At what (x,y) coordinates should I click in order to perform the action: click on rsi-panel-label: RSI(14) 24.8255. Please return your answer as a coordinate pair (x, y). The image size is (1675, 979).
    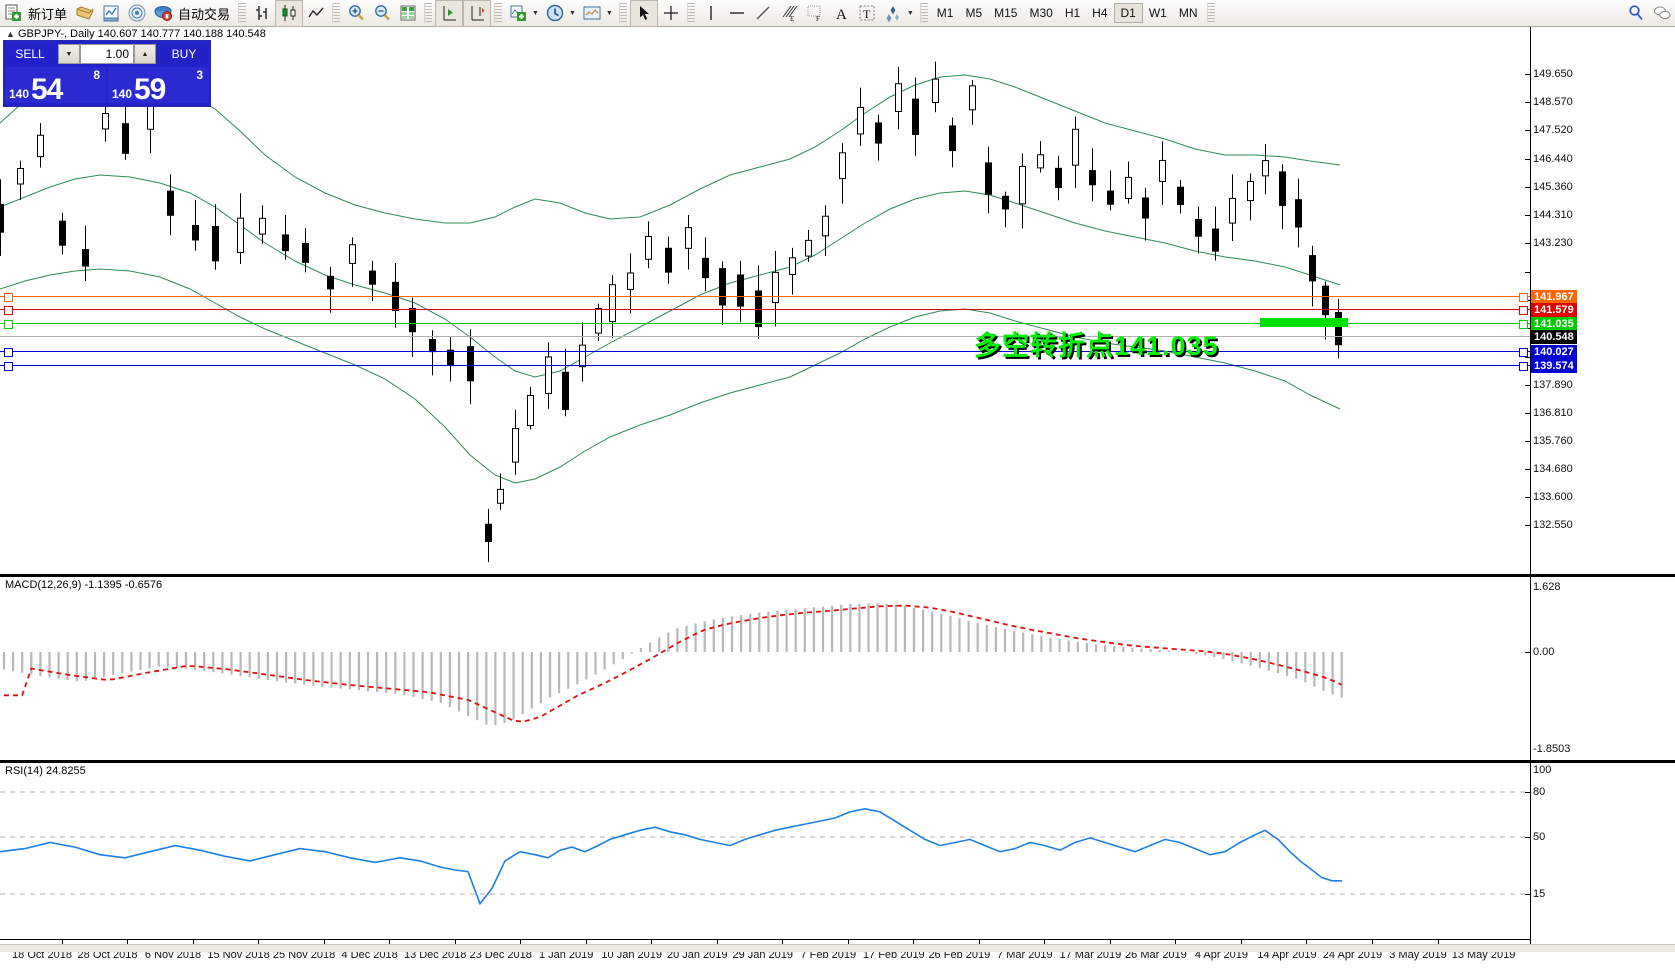
    Looking at the image, I should click on (45, 771).